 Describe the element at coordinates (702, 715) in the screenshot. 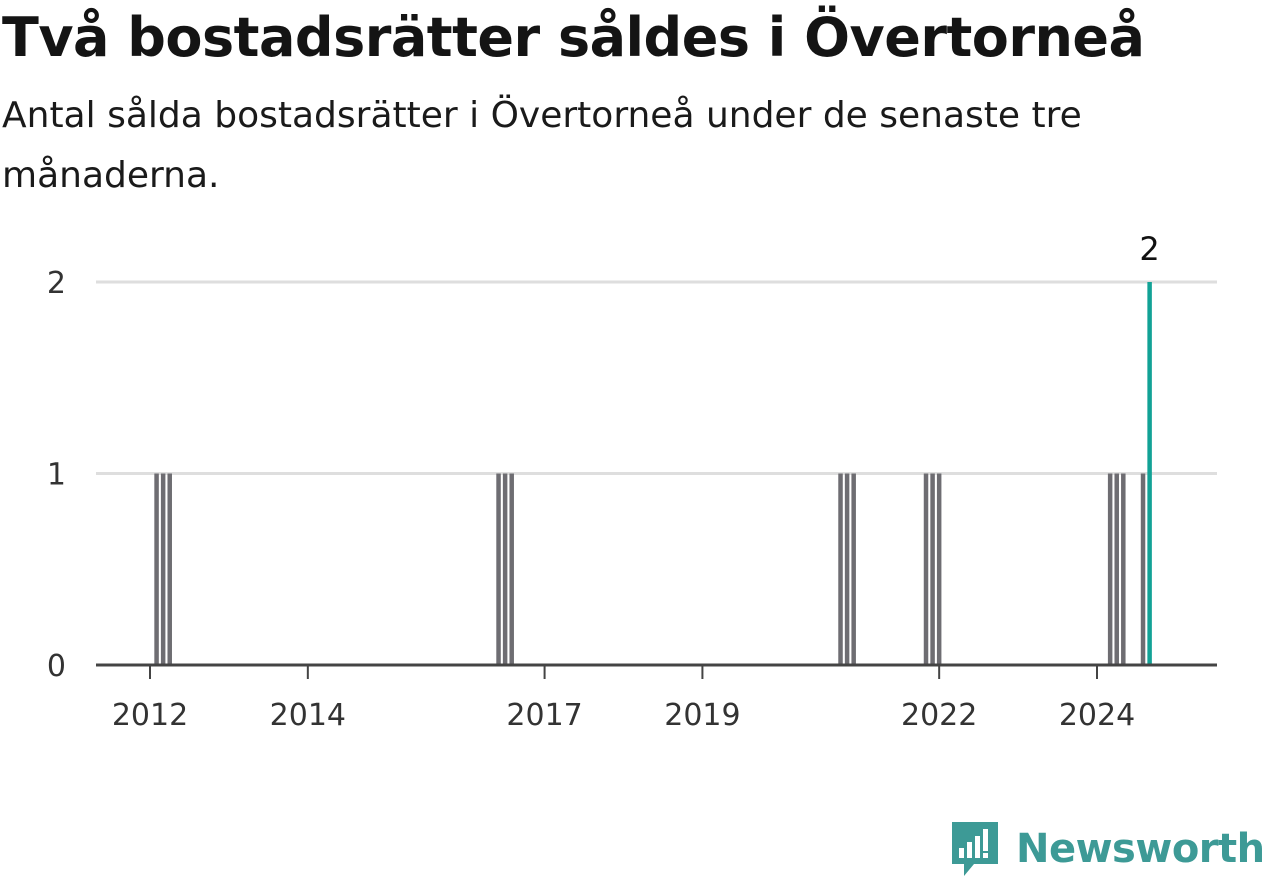

I see `x-tick-label-2019: 2019` at that location.